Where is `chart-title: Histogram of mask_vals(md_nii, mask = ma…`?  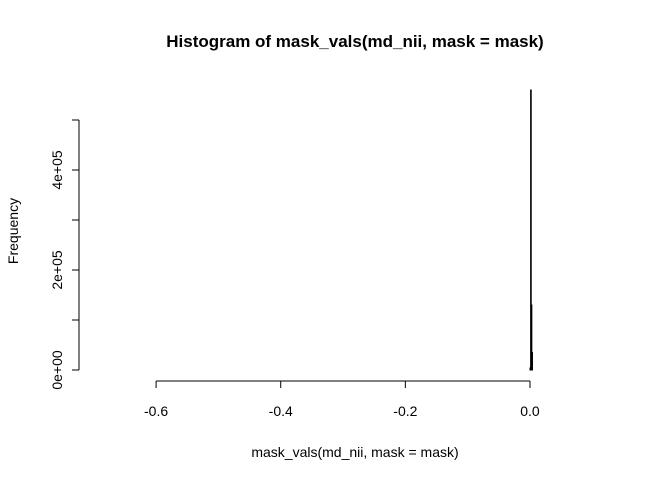
chart-title: Histogram of mask_vals(md_nii, mask = ma… is located at coordinates (354, 41).